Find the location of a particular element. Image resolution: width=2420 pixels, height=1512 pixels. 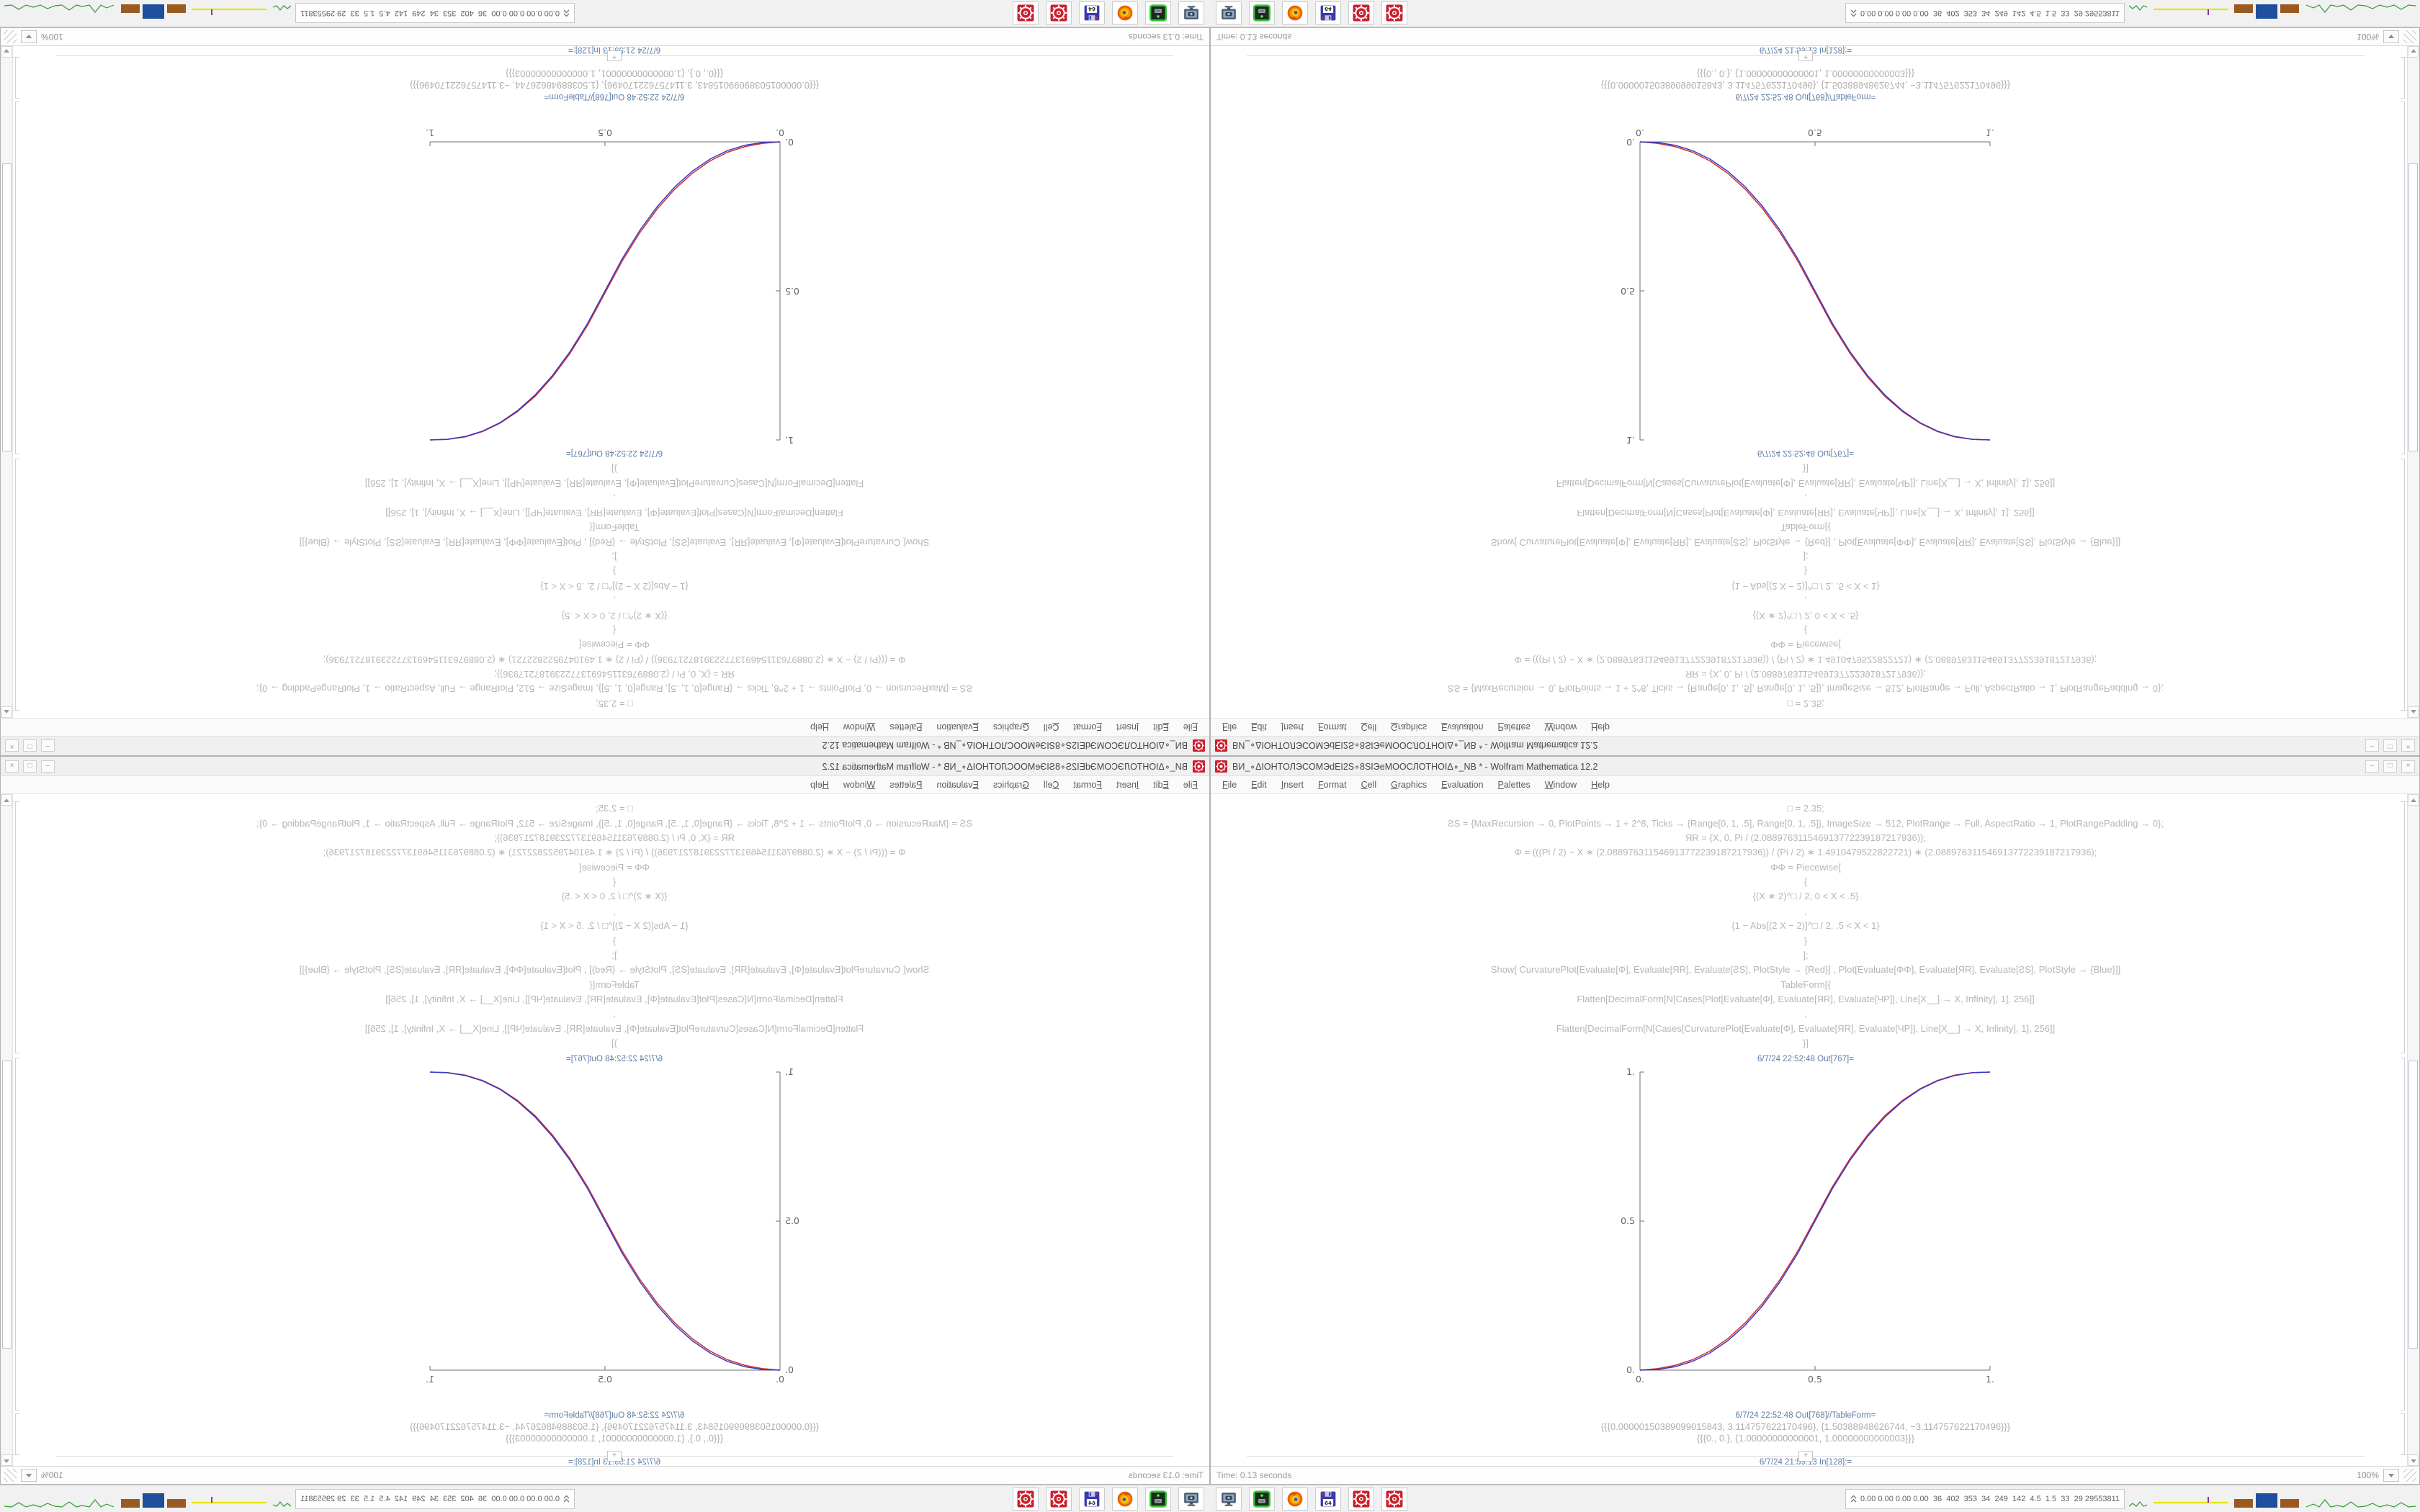

input-code-line: TableForm[{ is located at coordinates (614, 528).